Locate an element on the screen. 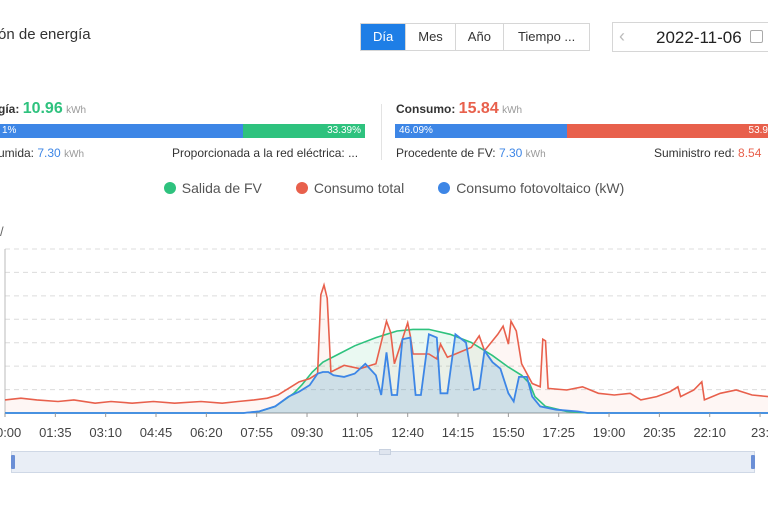 Image resolution: width=768 pixels, height=511 pixels. production-value: 10.96 is located at coordinates (42, 108).